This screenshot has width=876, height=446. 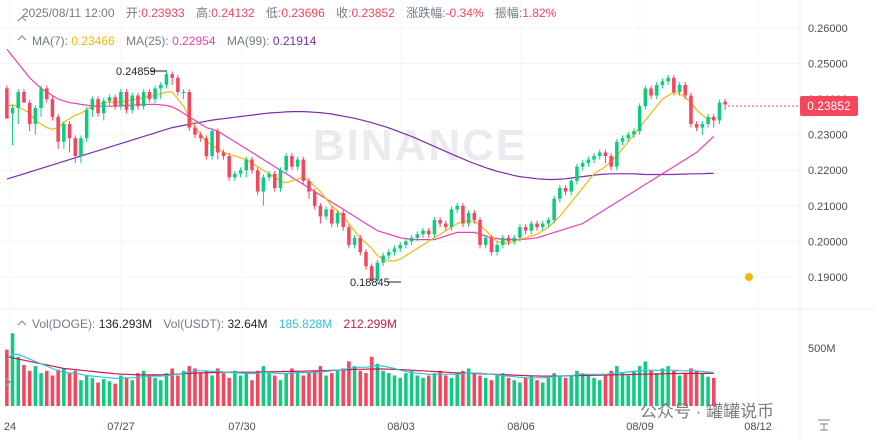 What do you see at coordinates (125, 324) in the screenshot?
I see `vol-doge-value: 136.293M` at bounding box center [125, 324].